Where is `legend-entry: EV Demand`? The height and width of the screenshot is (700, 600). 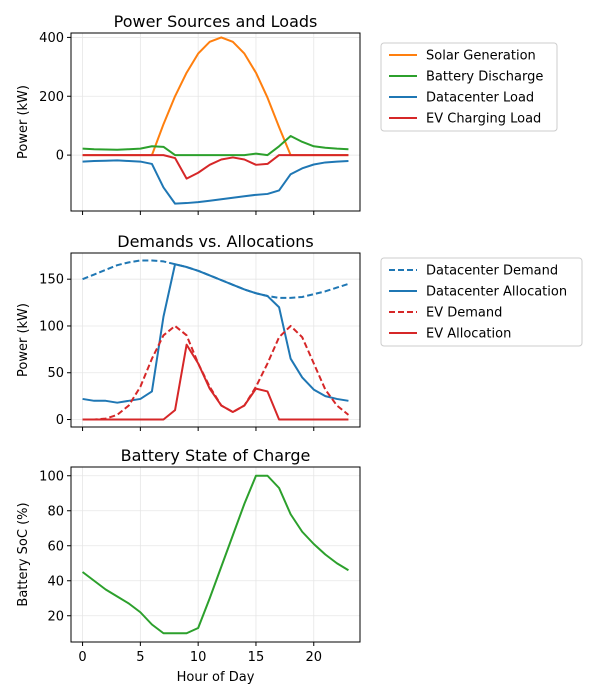
legend-entry: EV Demand is located at coordinates (464, 313).